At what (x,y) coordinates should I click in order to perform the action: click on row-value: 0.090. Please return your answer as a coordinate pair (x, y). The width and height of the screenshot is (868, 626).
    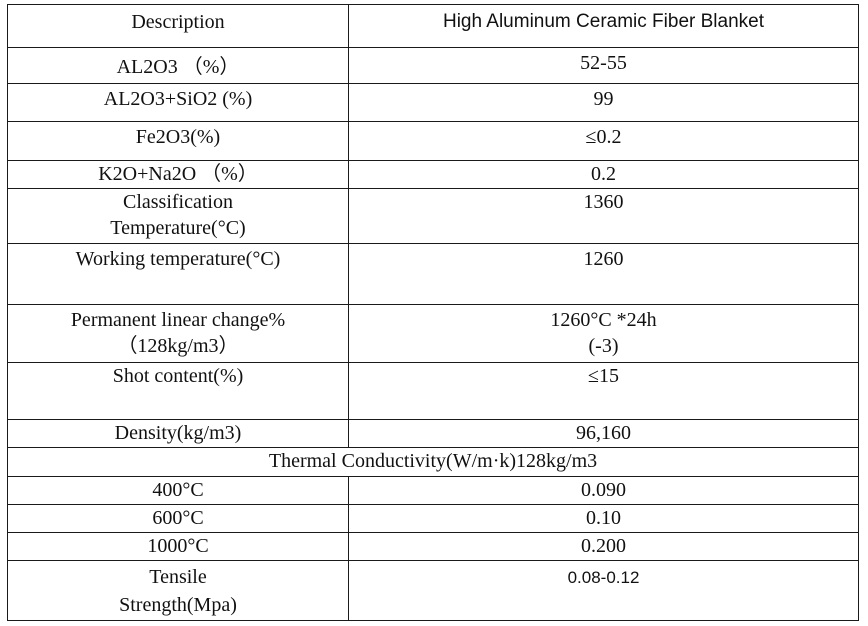
    Looking at the image, I should click on (603, 490).